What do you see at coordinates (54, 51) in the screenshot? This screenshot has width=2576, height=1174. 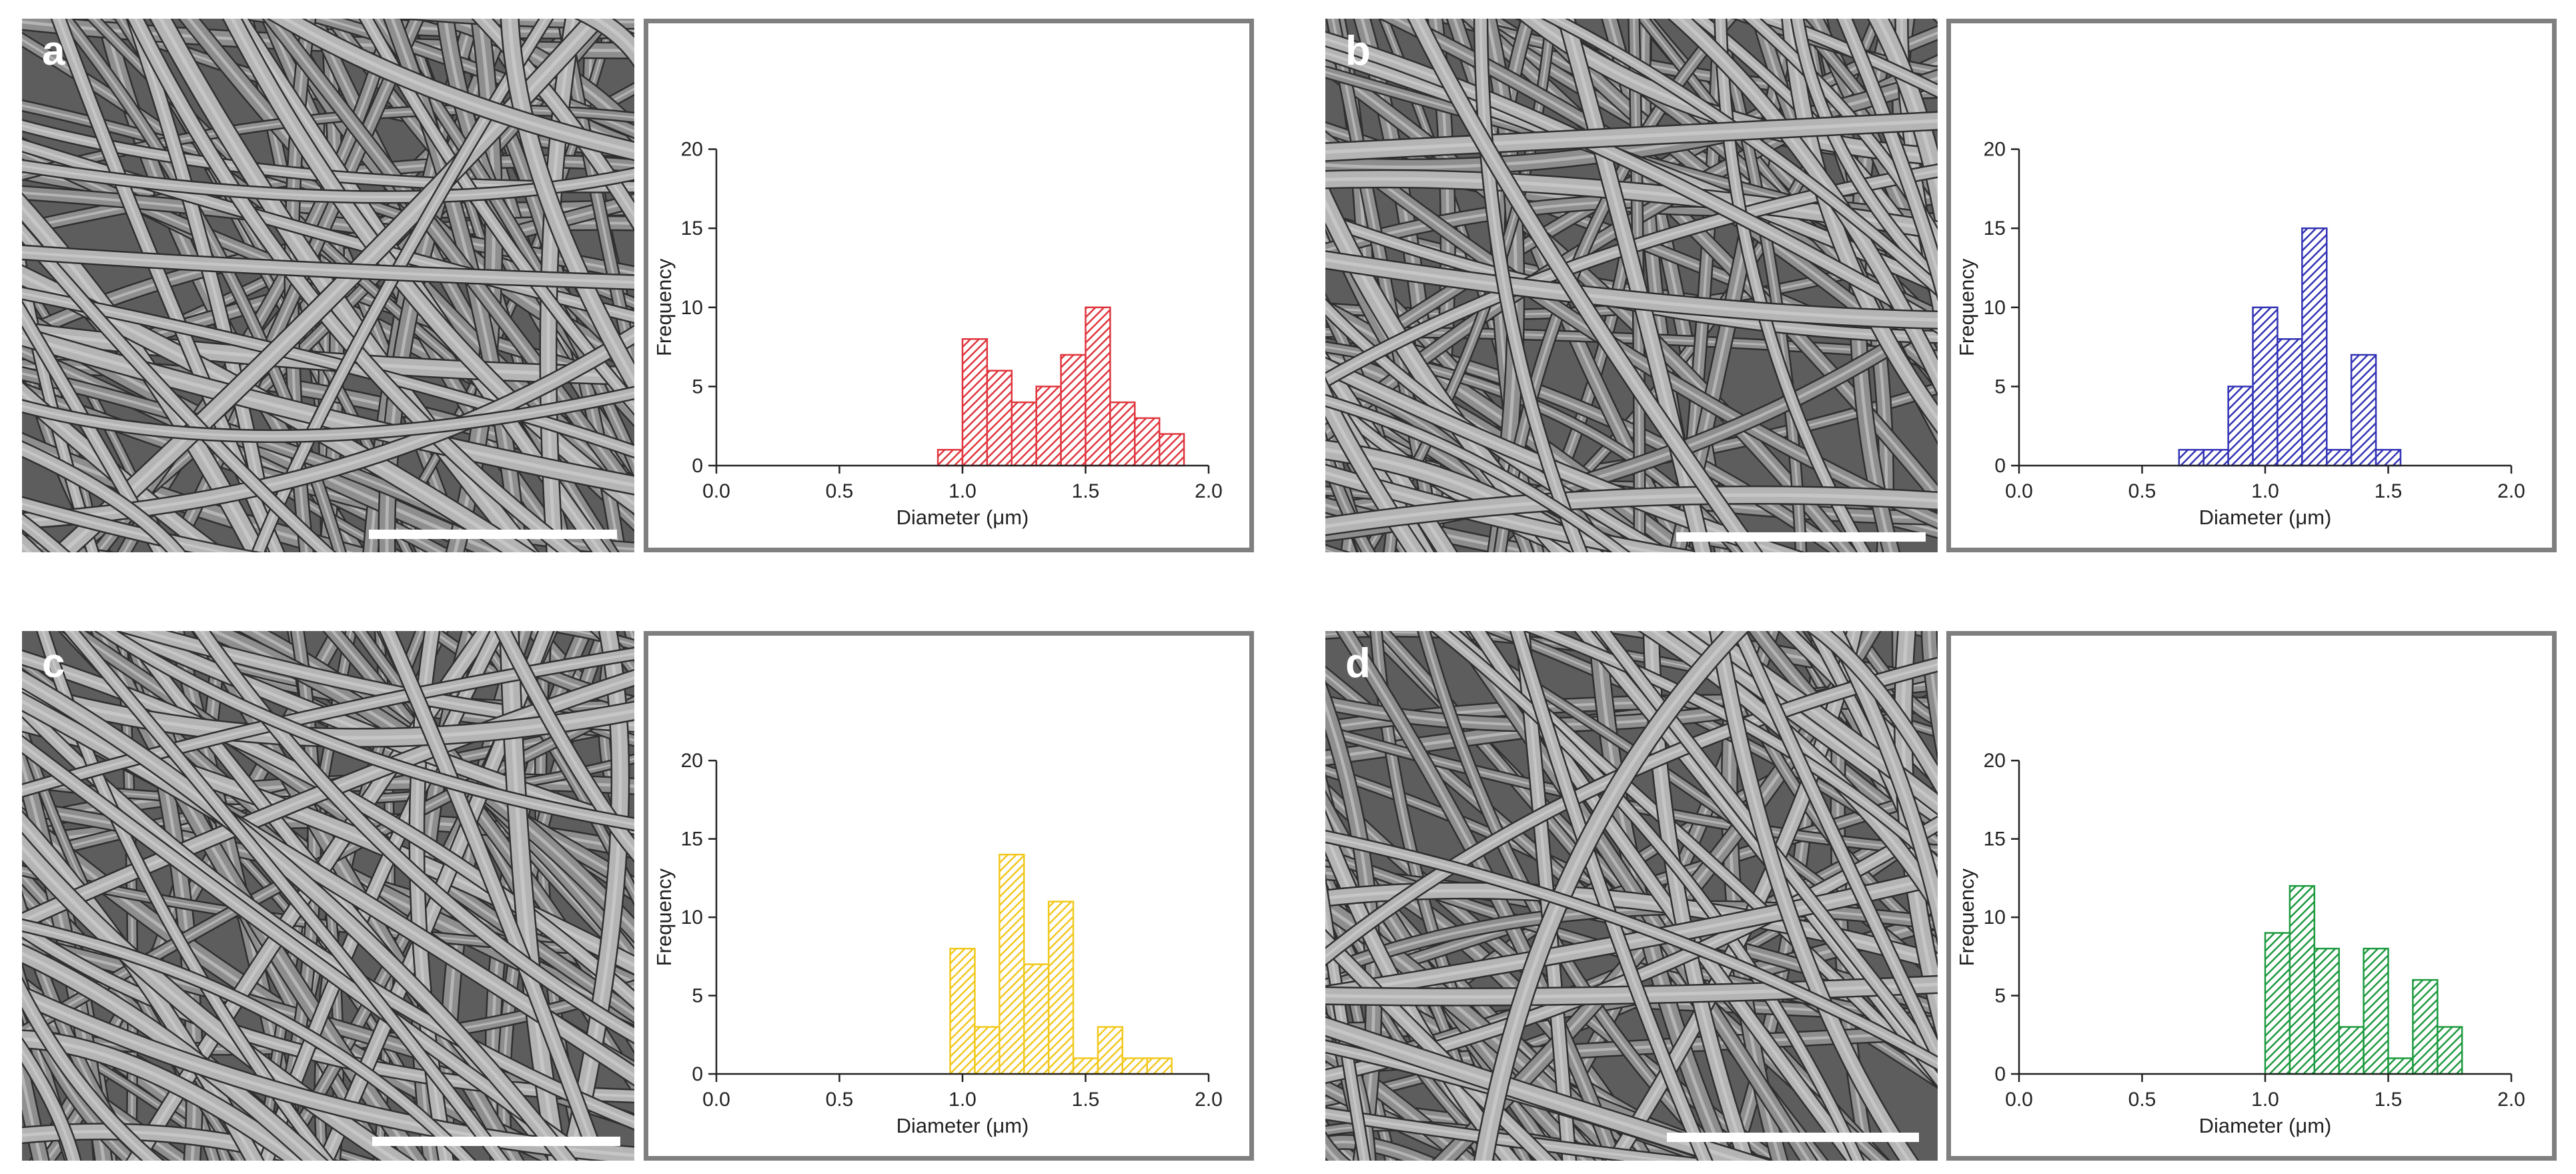 I see `panel-label: a` at bounding box center [54, 51].